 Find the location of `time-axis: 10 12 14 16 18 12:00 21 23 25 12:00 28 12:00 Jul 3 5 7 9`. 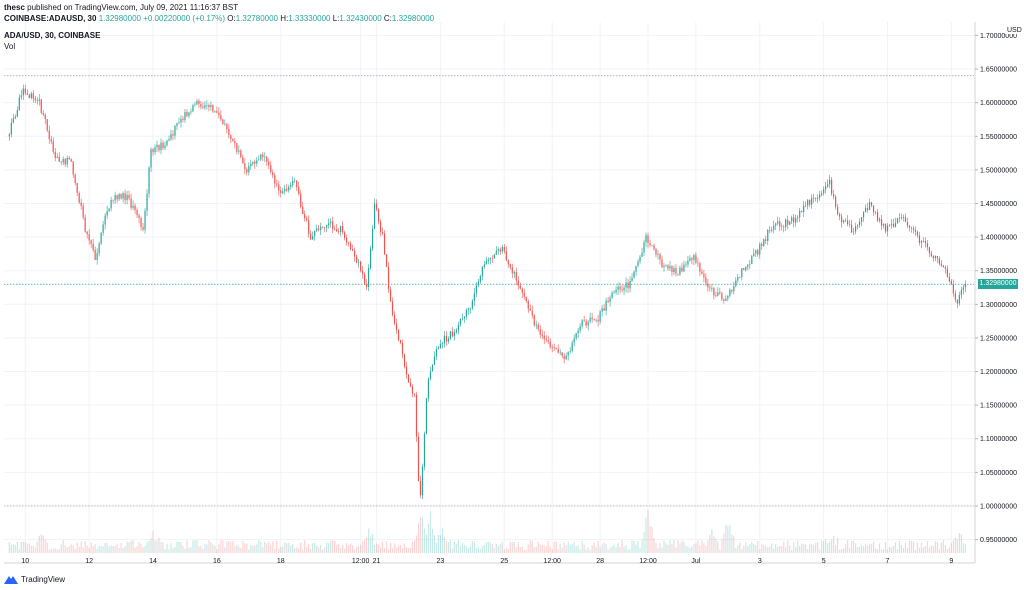

time-axis: 10 12 14 16 18 12:00 21 23 25 12:00 28 12:00 Jul 3 5 7 9 is located at coordinates (489, 561).